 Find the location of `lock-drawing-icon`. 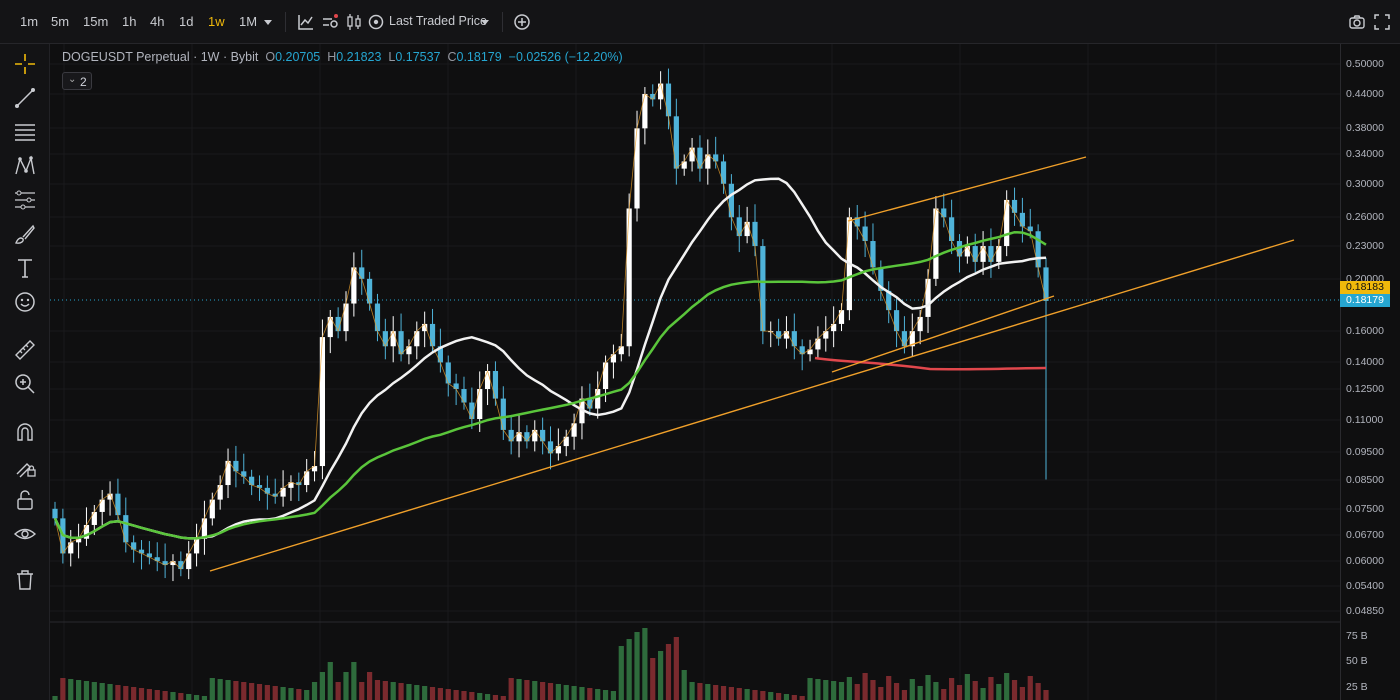

lock-drawing-icon is located at coordinates (25, 466).